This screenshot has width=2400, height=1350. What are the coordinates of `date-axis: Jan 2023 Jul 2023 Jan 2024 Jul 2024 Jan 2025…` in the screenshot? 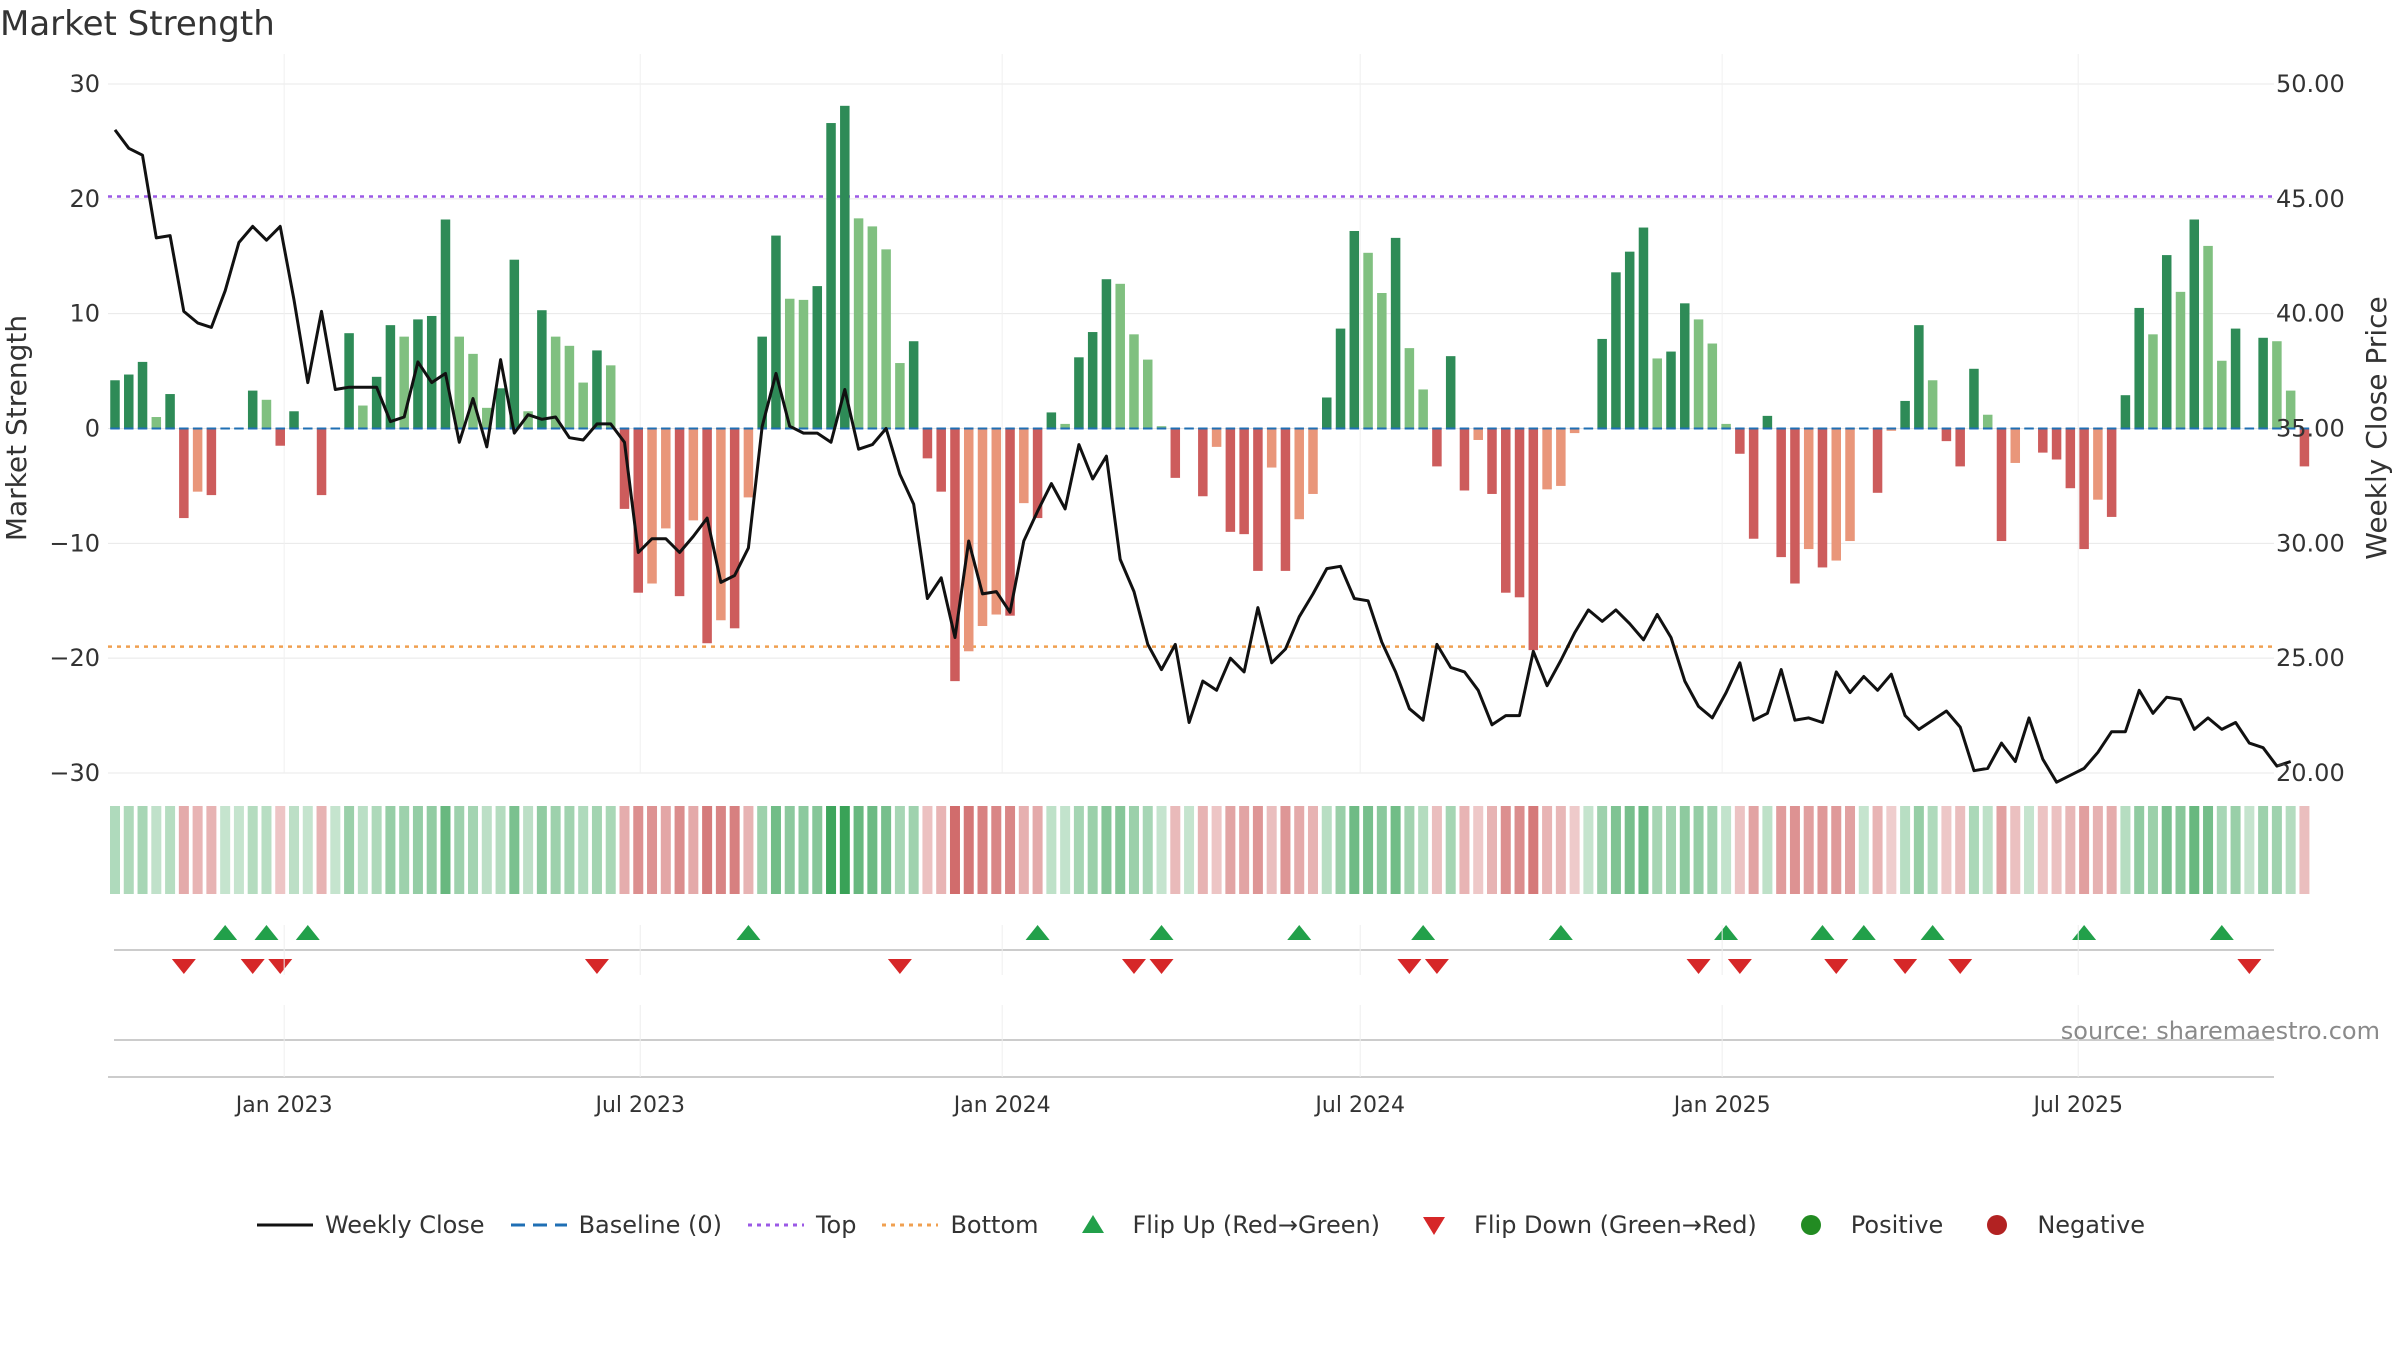 It's located at (1191, 1021).